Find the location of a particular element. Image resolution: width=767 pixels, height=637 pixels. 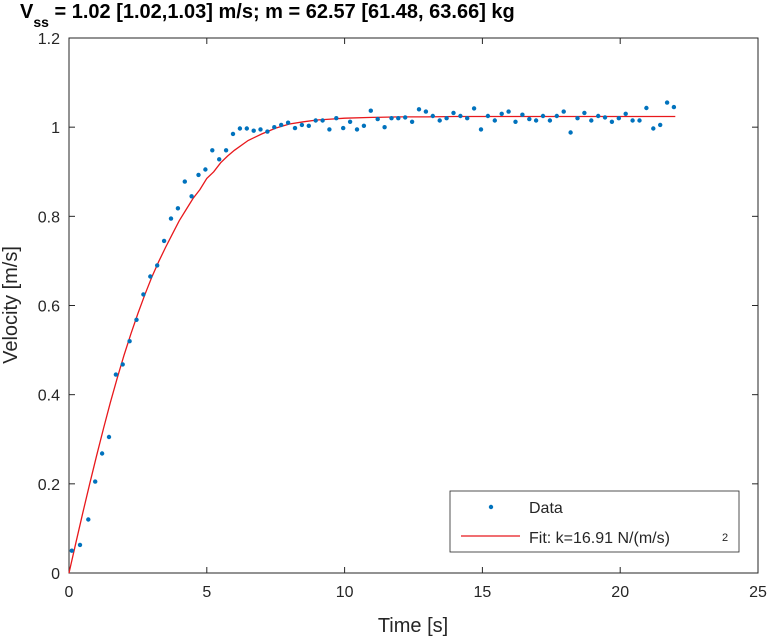

y-tick-label: 1 is located at coordinates (55, 128).